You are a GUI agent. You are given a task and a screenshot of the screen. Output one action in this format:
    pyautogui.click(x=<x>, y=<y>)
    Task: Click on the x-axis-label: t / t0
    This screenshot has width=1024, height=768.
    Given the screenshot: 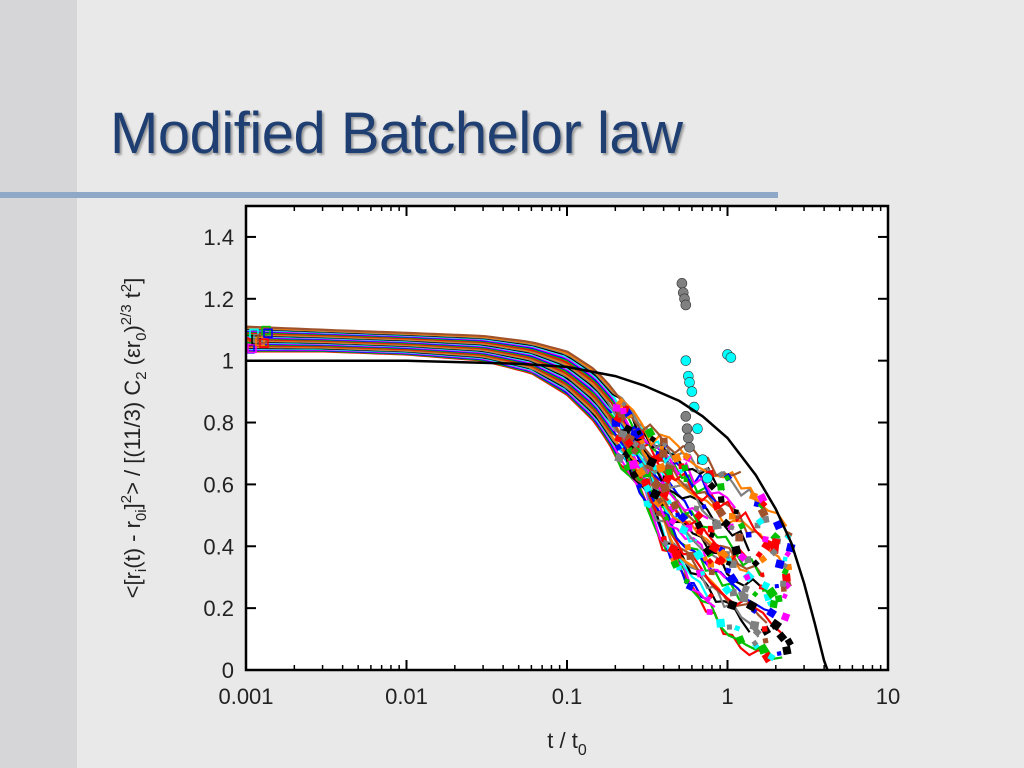 What is the action you would take?
    pyautogui.click(x=567, y=743)
    